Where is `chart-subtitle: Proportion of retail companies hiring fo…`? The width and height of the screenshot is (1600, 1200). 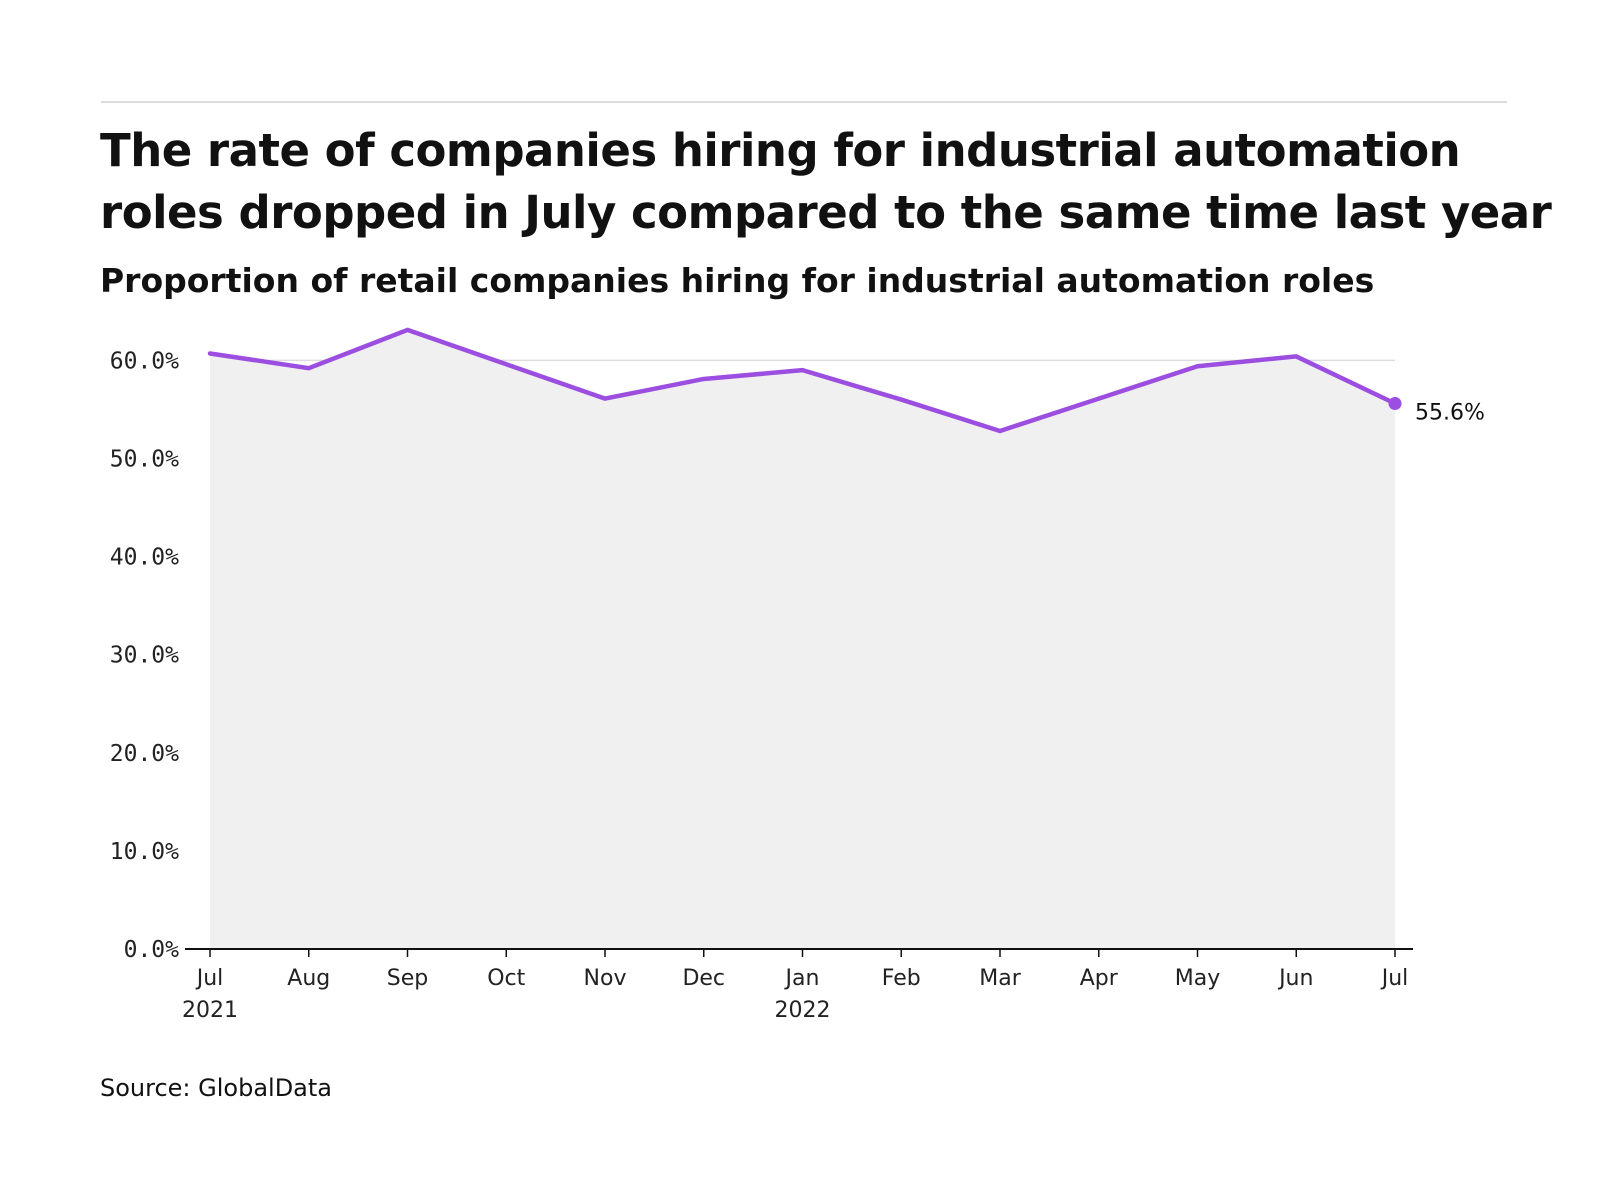
chart-subtitle: Proportion of retail companies hiring fo… is located at coordinates (737, 280).